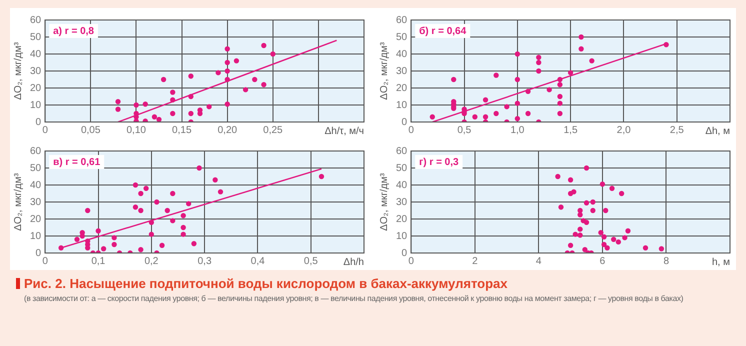 The width and height of the screenshot is (746, 346). What do you see at coordinates (539, 261) in the screenshot?
I see `x-tick-label: 4` at bounding box center [539, 261].